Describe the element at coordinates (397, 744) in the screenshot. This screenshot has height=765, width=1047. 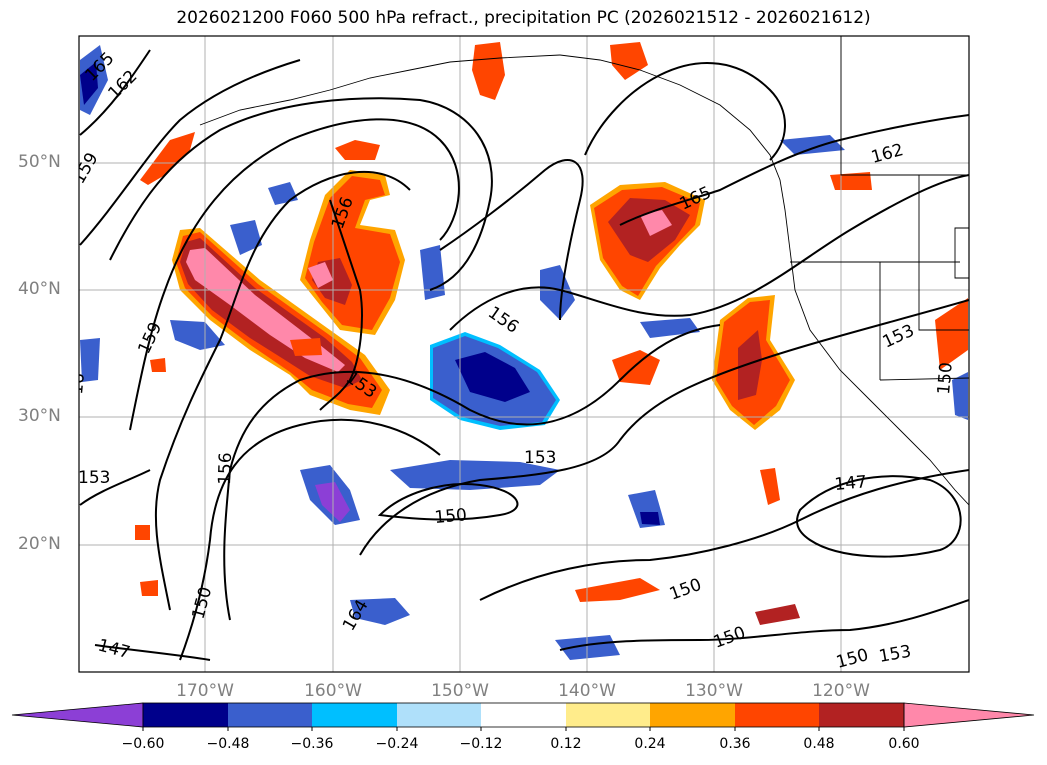
I see `colorbar-tick: −0.24` at that location.